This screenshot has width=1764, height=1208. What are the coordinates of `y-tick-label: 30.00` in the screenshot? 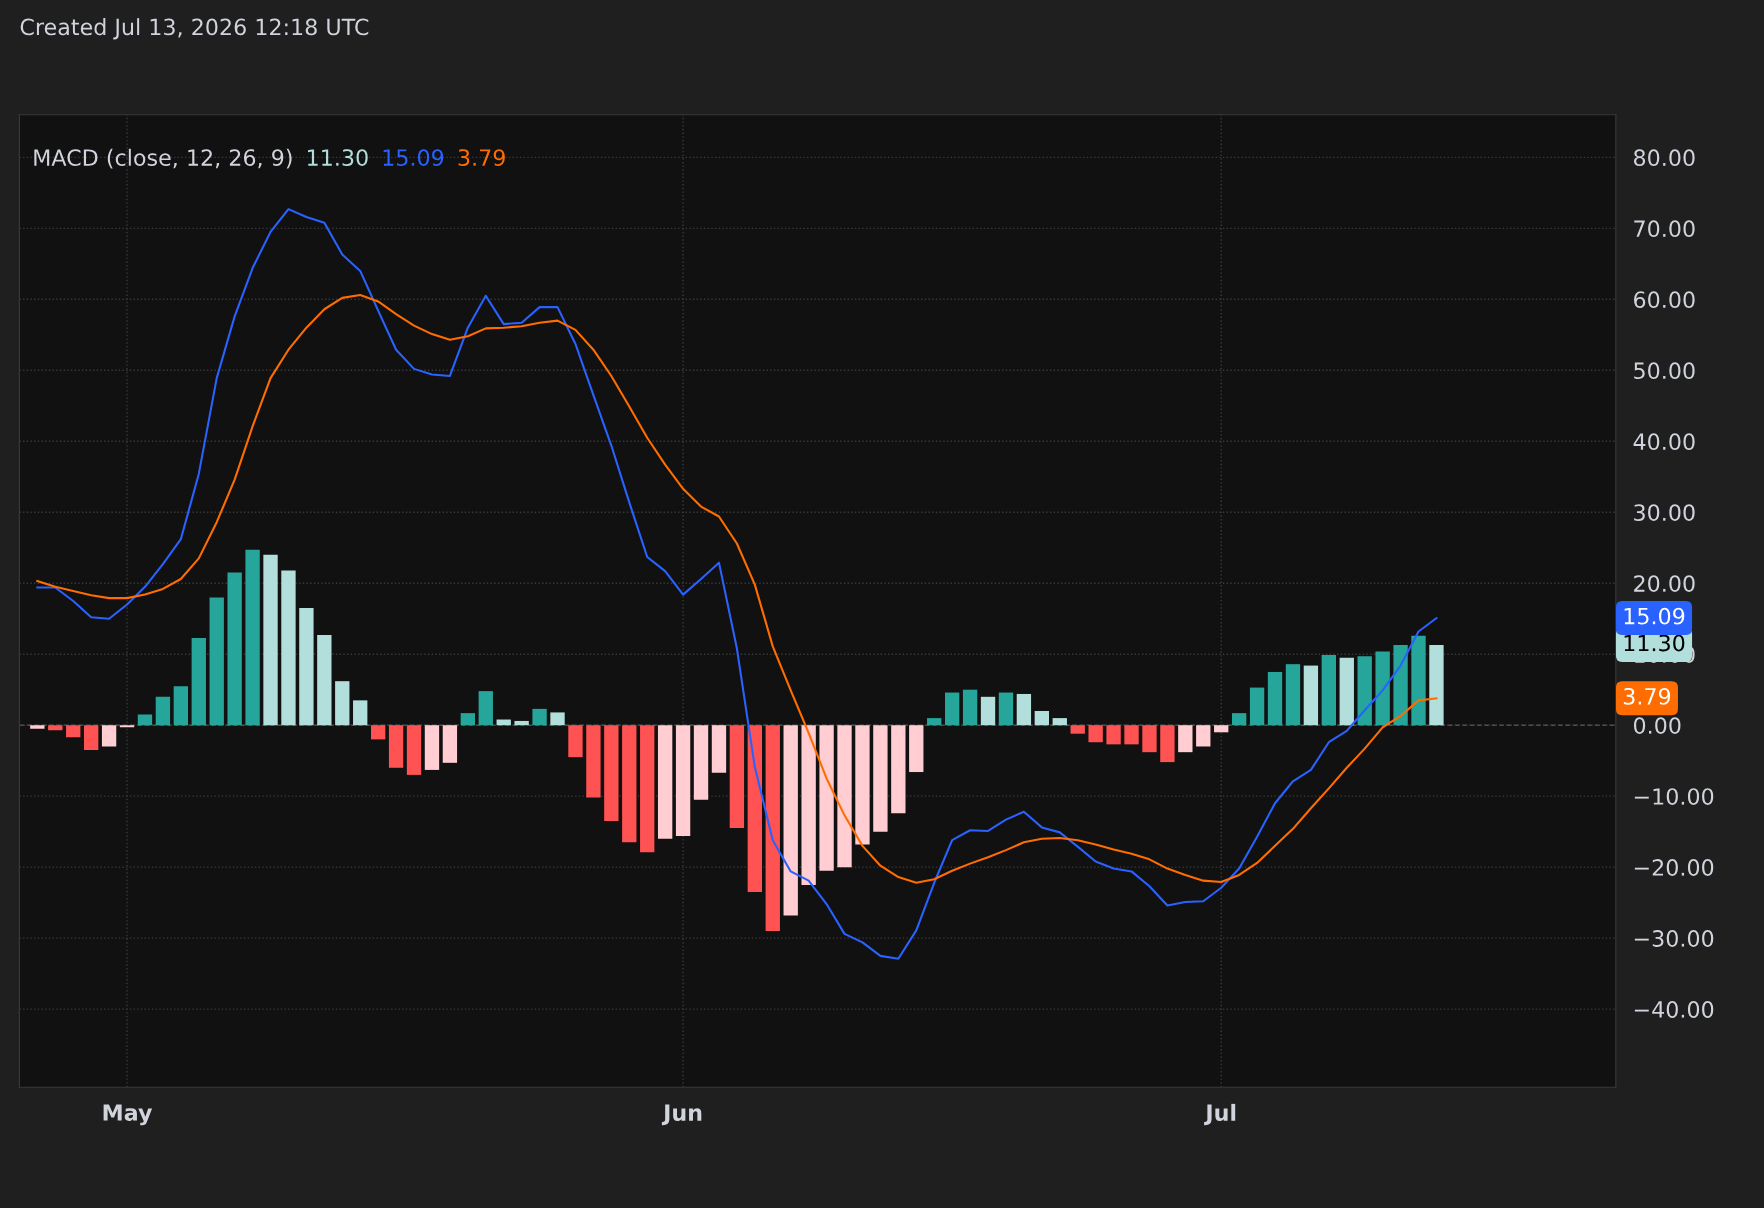 It's located at (1664, 513).